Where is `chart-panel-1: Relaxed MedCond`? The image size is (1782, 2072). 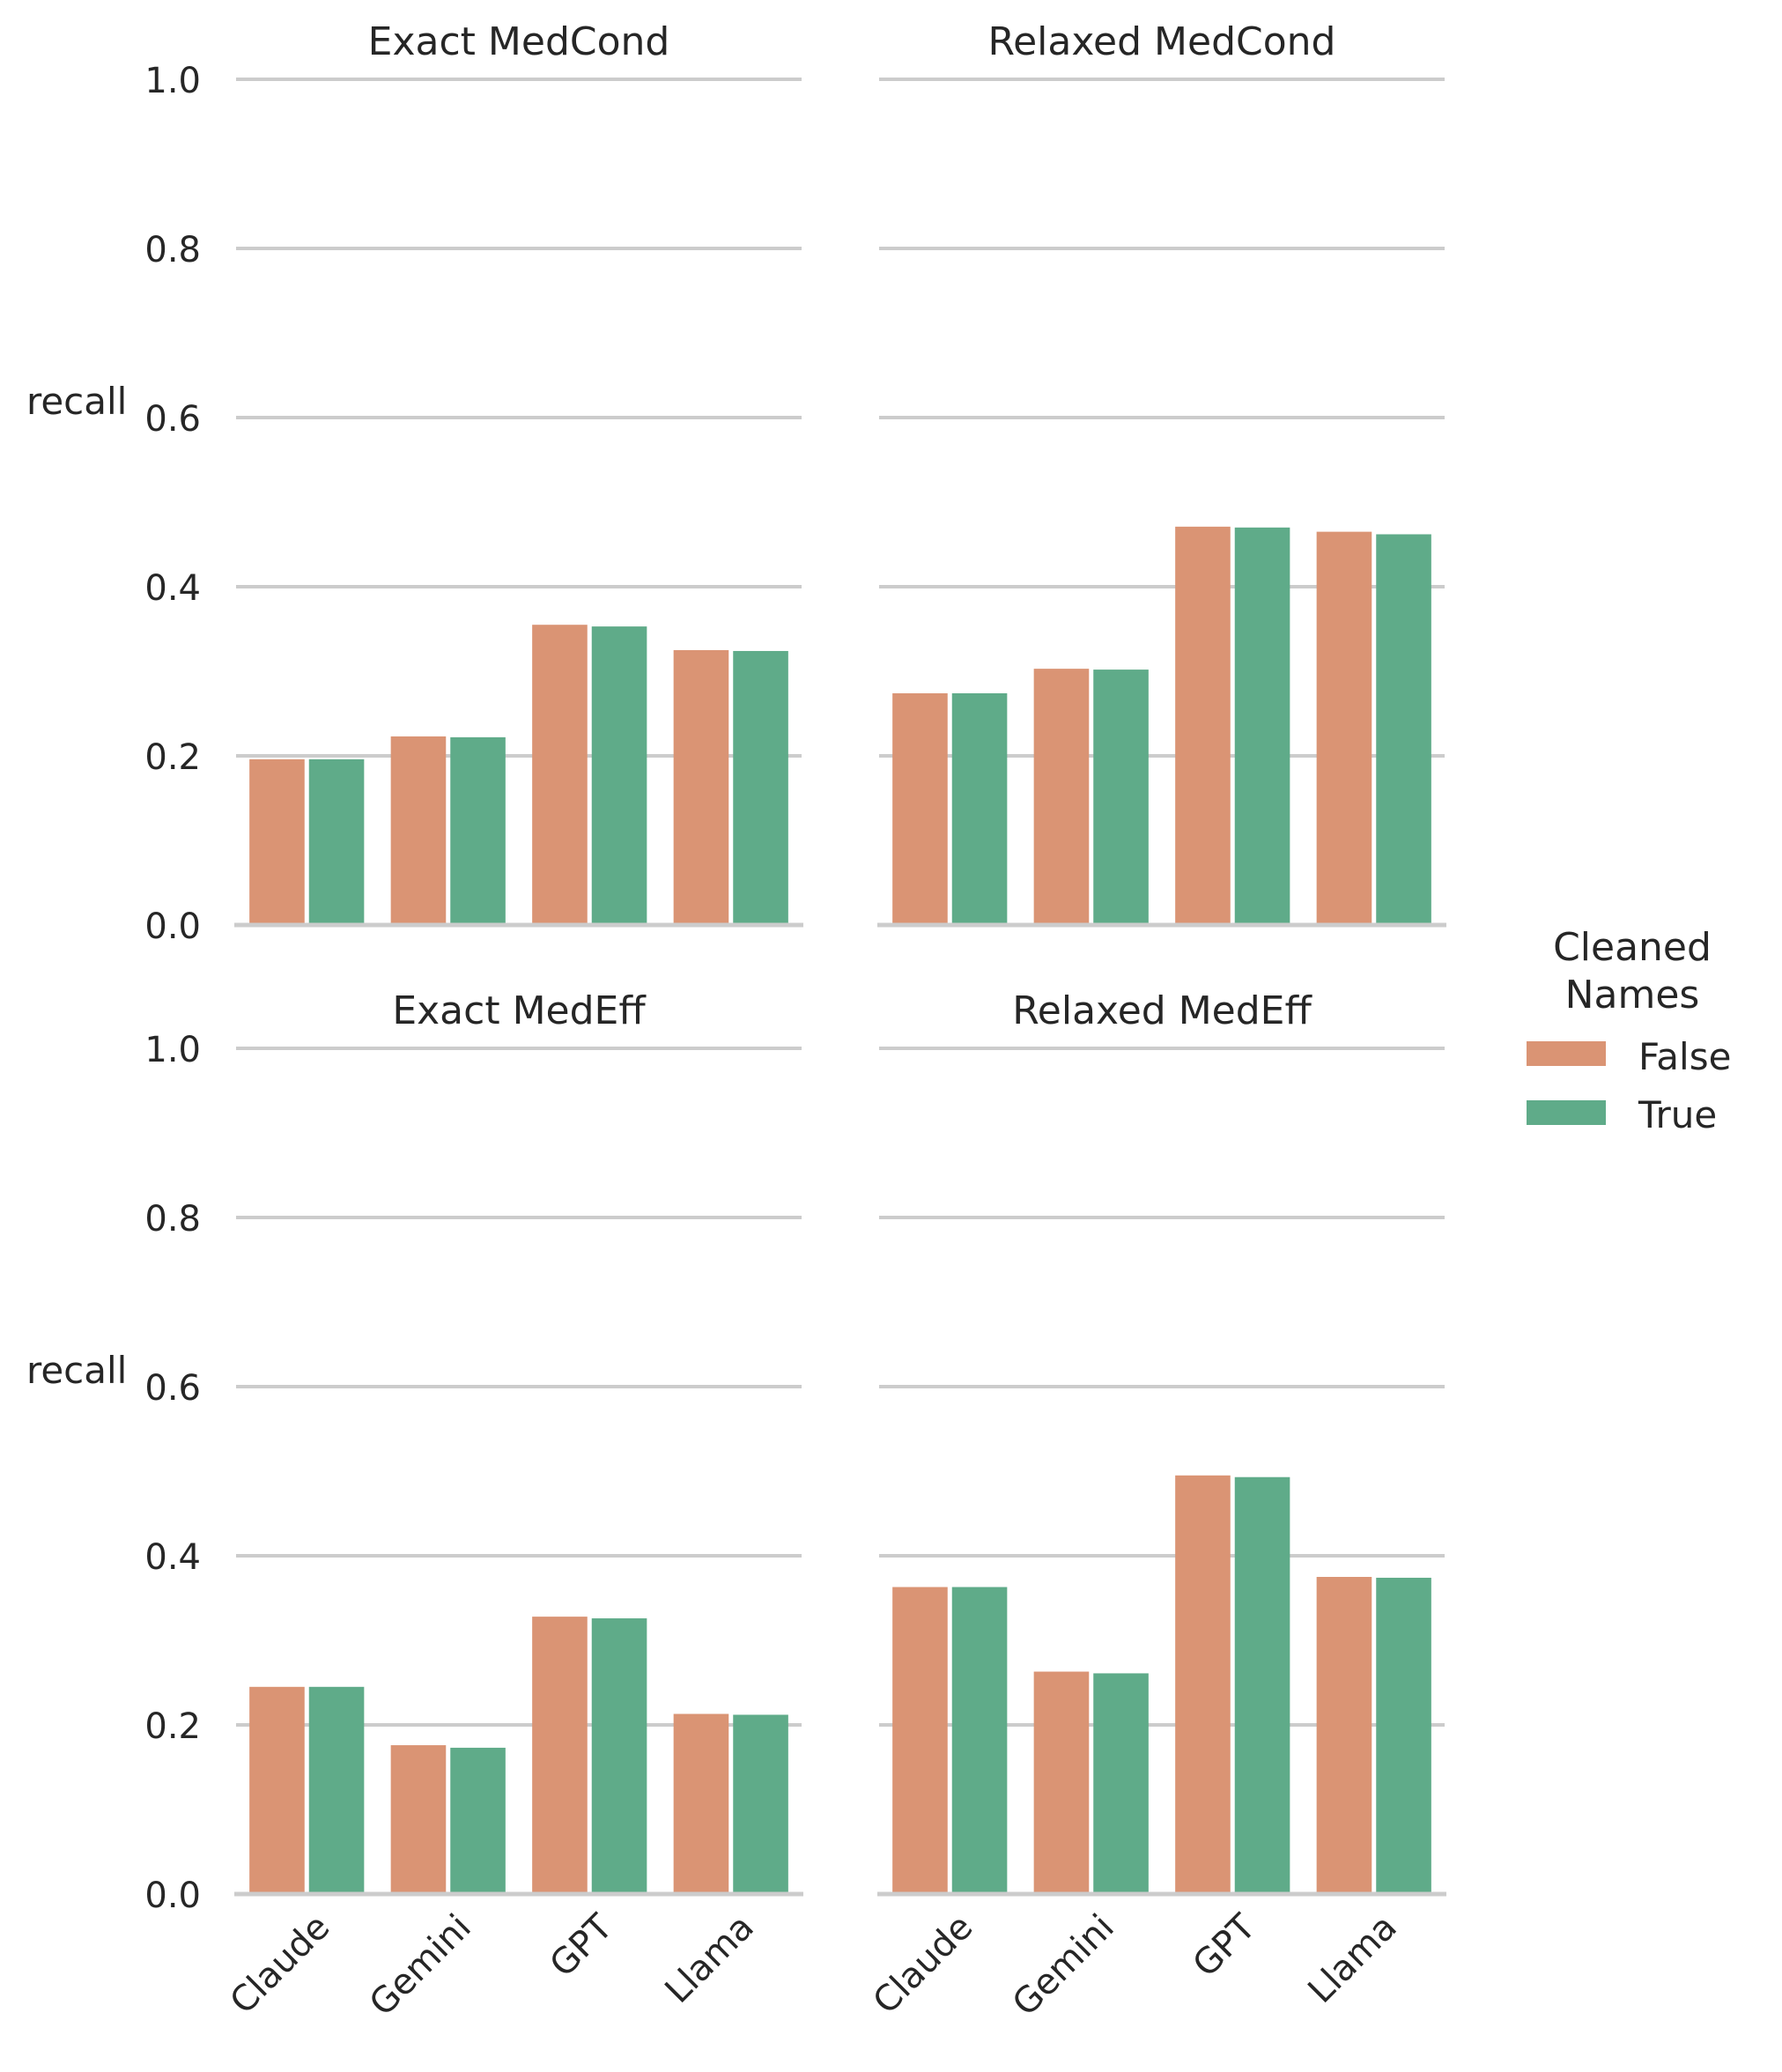 chart-panel-1: Relaxed MedCond is located at coordinates (1161, 473).